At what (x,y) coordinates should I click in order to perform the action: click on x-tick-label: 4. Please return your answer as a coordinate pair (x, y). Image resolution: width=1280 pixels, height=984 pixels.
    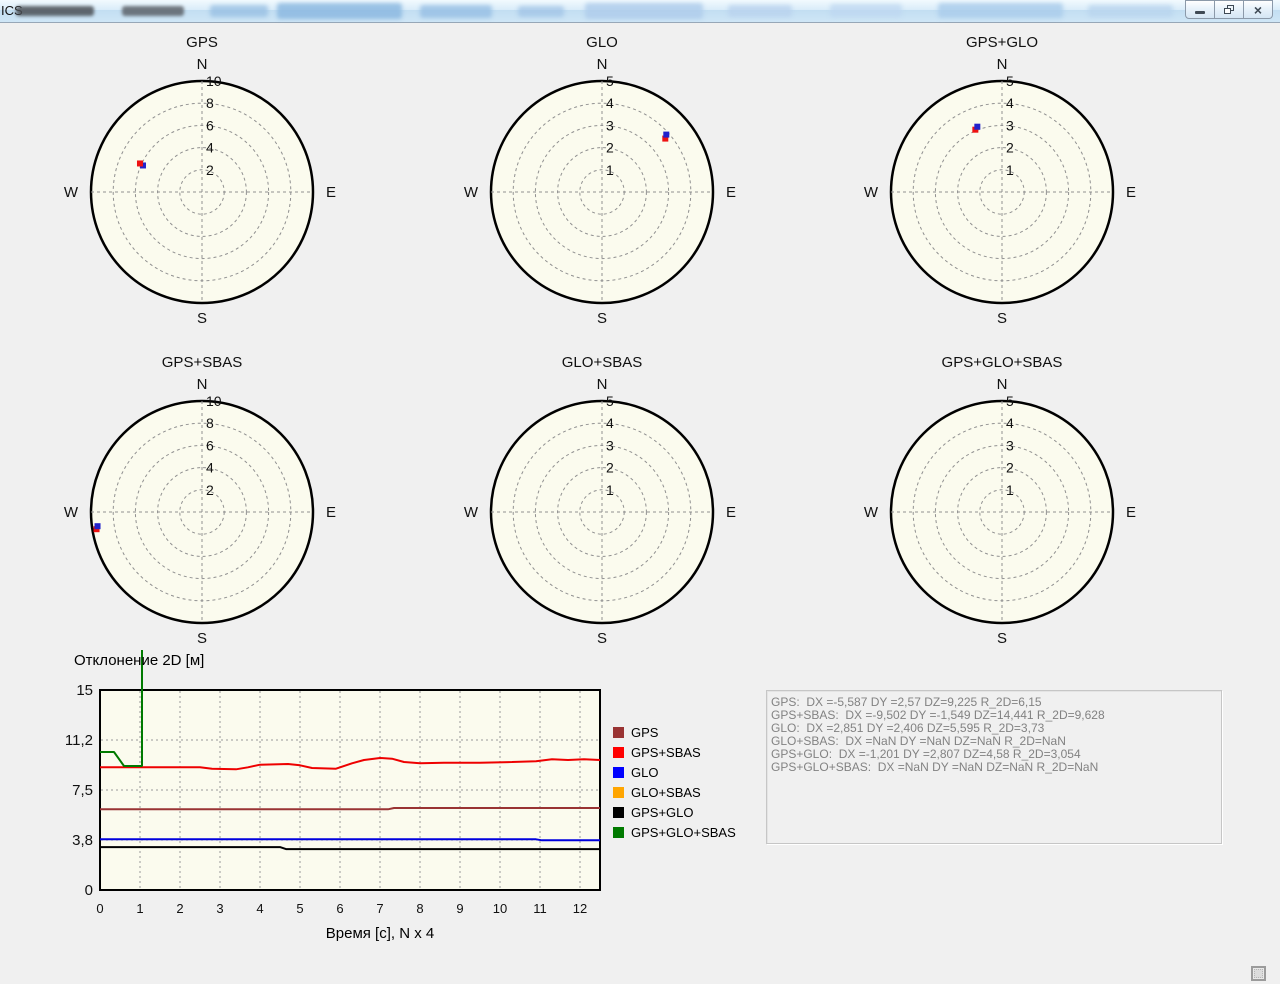
    Looking at the image, I should click on (259, 908).